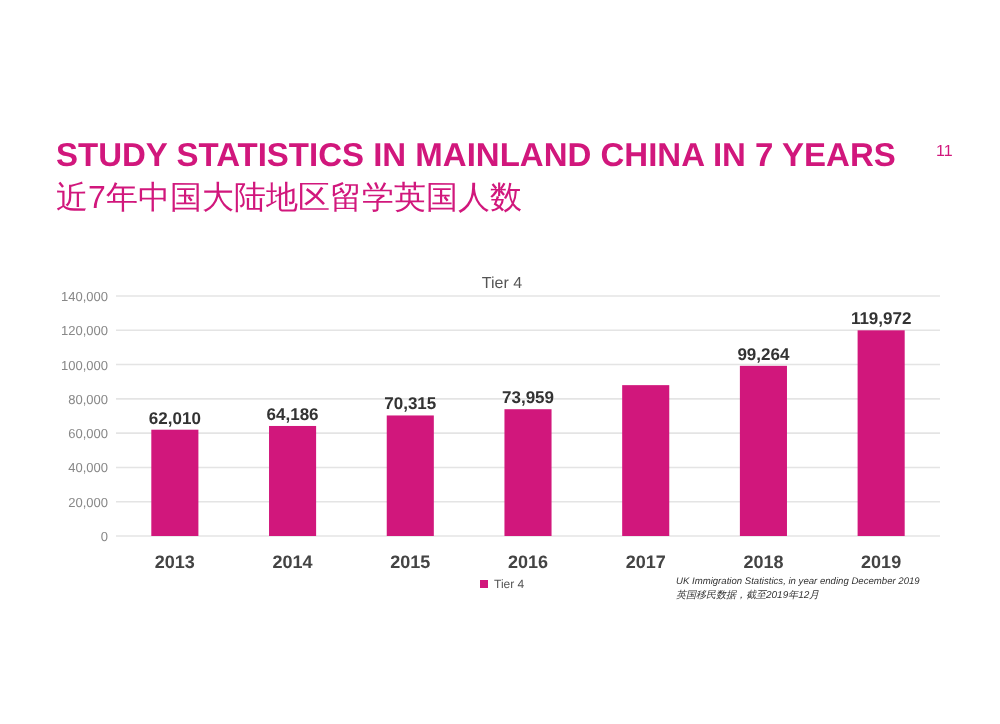 The height and width of the screenshot is (724, 1000). Describe the element at coordinates (945, 151) in the screenshot. I see `text: 11` at that location.